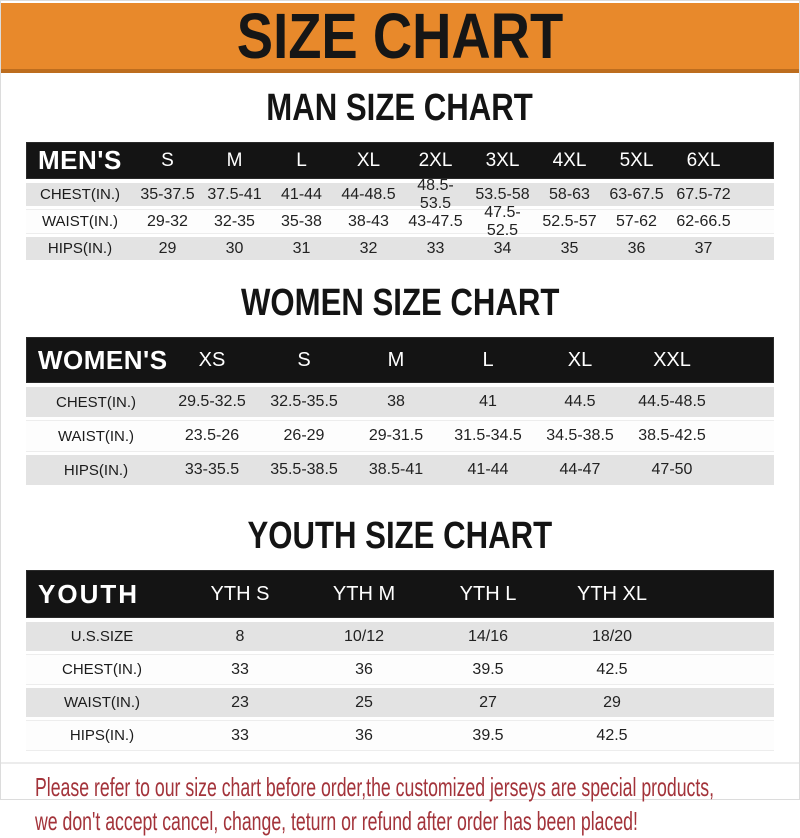  What do you see at coordinates (102, 636) in the screenshot?
I see `row-label: U.S.SIZE` at bounding box center [102, 636].